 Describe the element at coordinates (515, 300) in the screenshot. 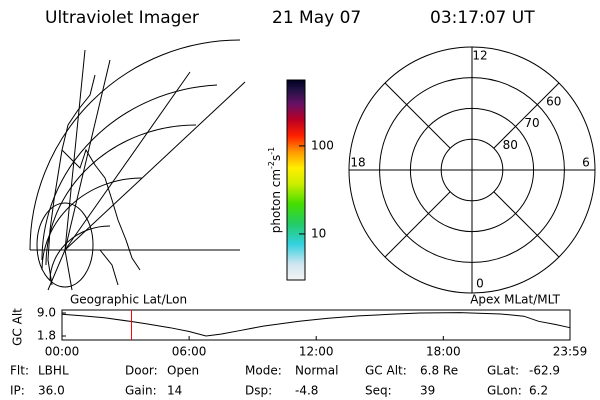

I see `map-label: Apex MLat/MLT` at that location.